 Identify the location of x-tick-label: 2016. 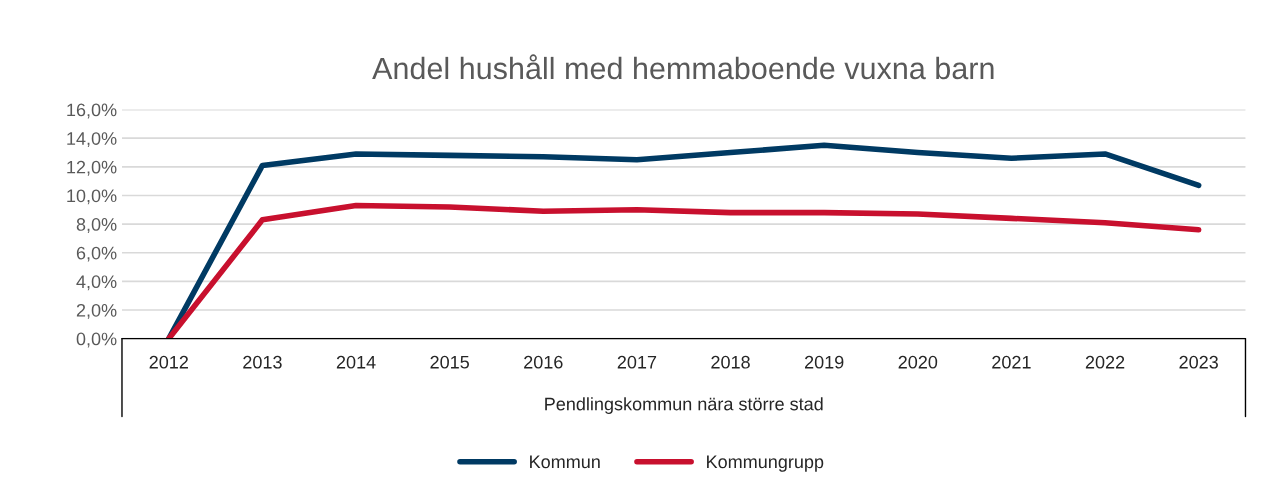
(543, 362).